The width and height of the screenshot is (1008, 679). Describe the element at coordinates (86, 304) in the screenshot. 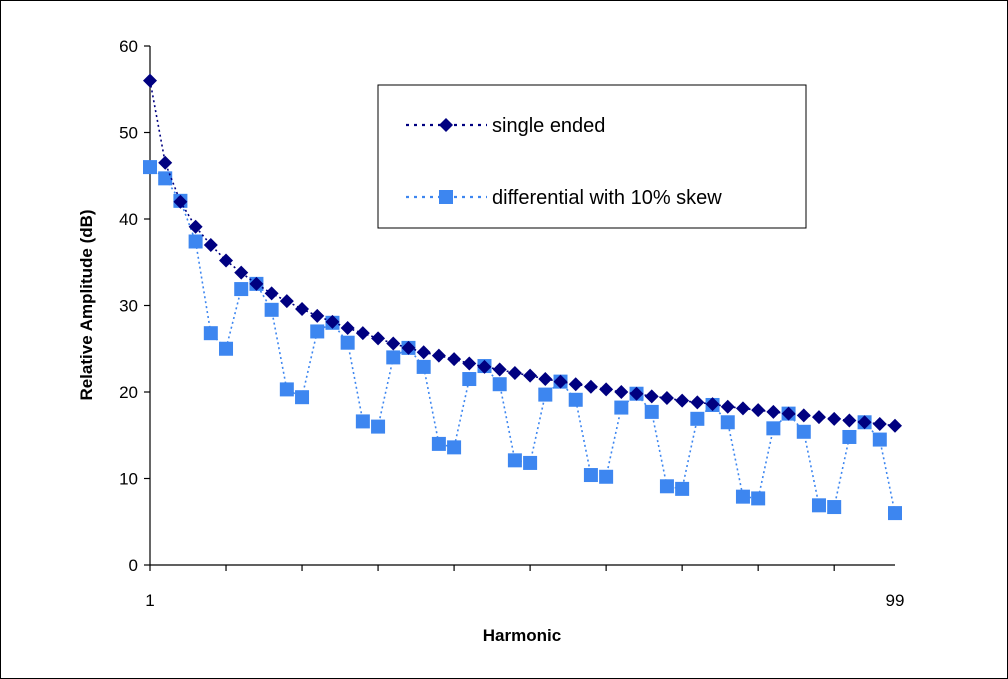

I see `y-axis-title: Relative Amplitude (dB)` at that location.